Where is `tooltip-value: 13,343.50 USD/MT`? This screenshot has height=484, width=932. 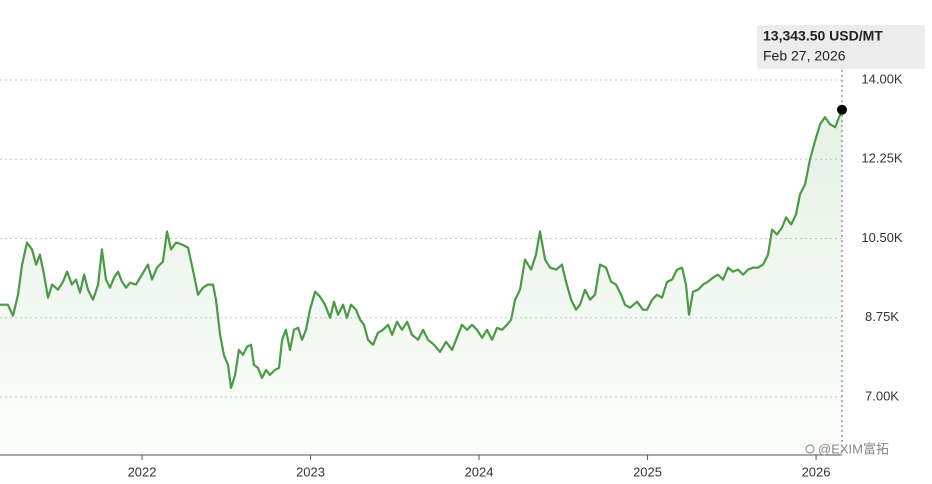
tooltip-value: 13,343.50 USD/MT is located at coordinates (823, 36).